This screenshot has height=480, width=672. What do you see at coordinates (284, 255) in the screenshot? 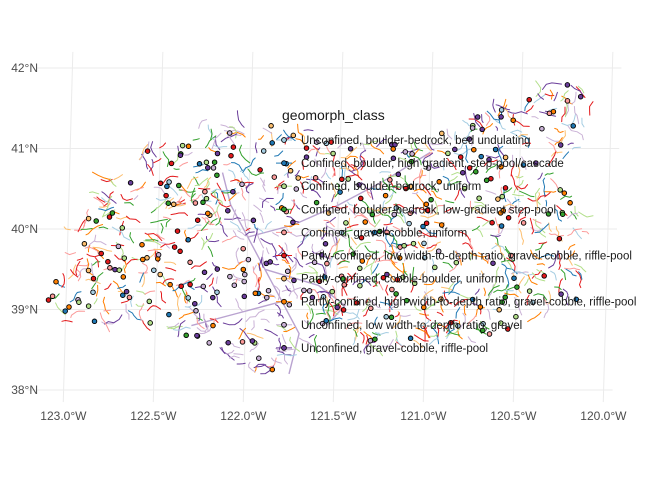
I see `legend-key-point` at bounding box center [284, 255].